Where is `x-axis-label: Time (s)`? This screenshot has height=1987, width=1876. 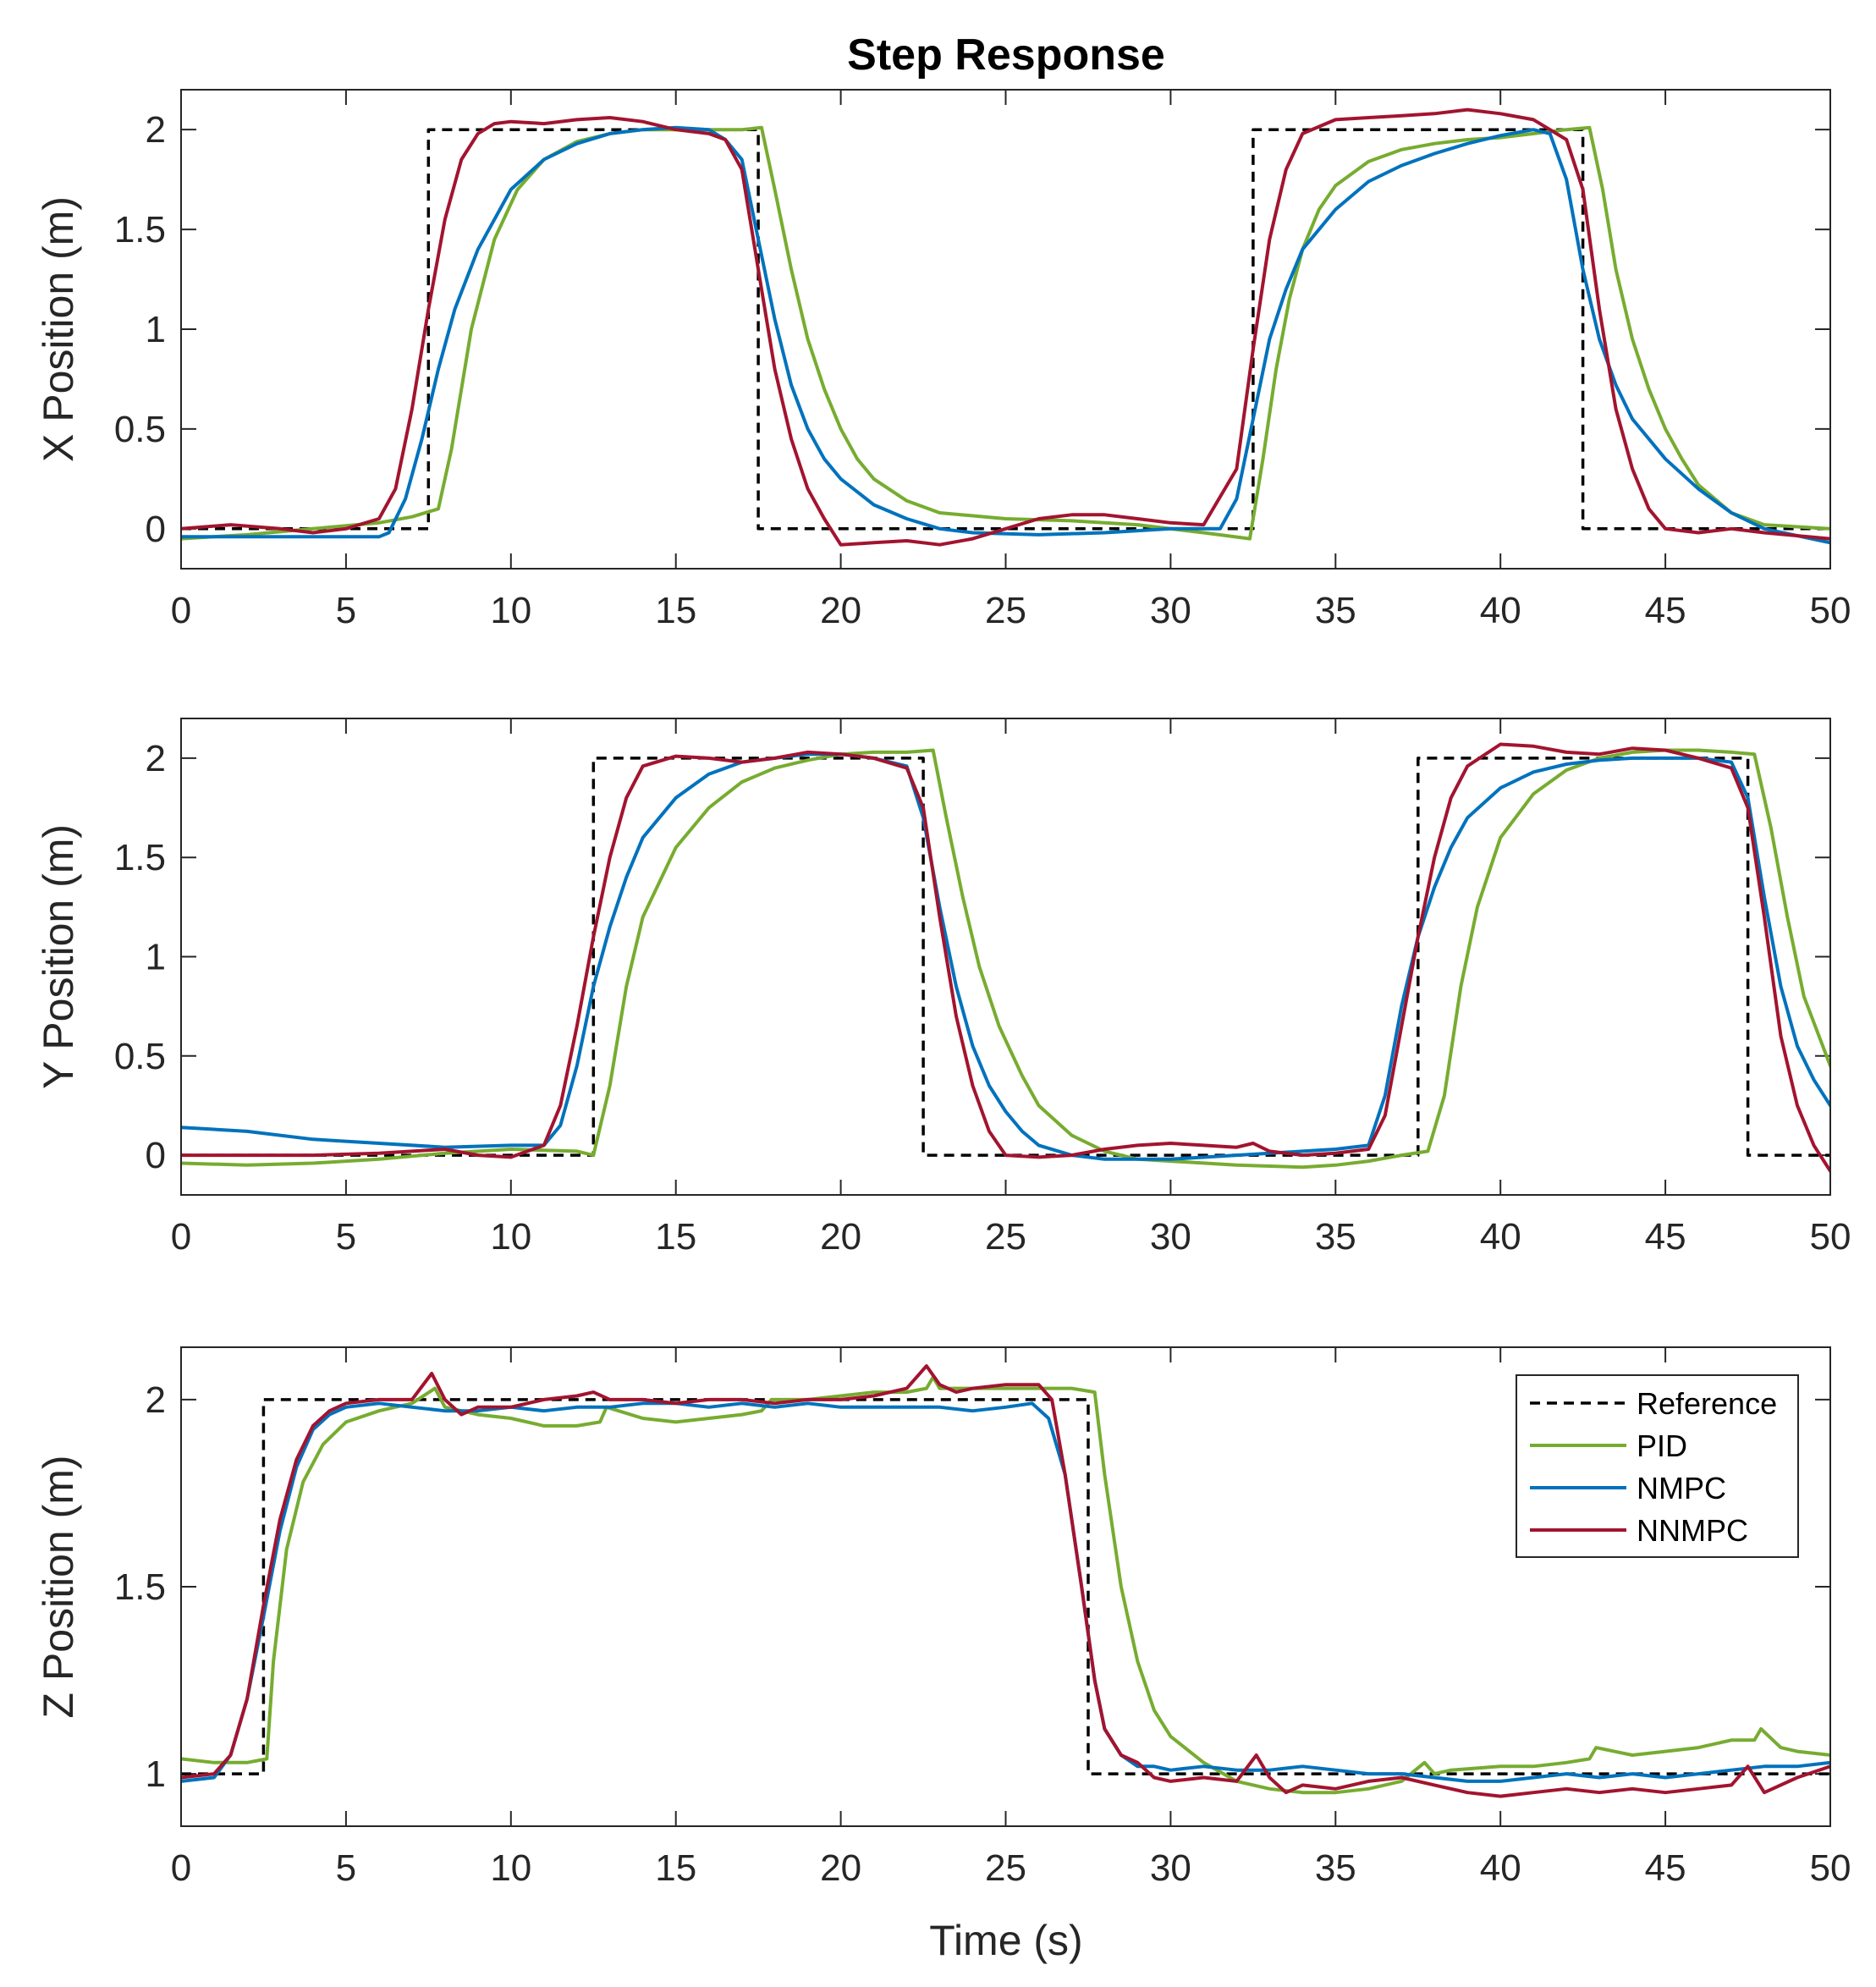
x-axis-label: Time (s) is located at coordinates (1006, 1940).